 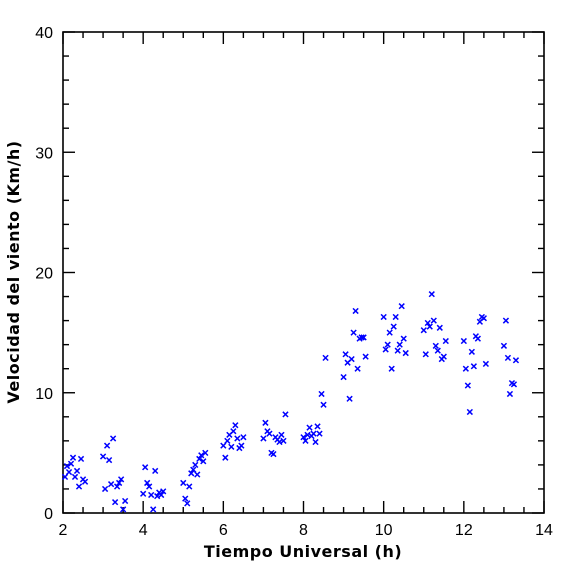 What do you see at coordinates (48, 514) in the screenshot?
I see `y-tick-label: 0` at bounding box center [48, 514].